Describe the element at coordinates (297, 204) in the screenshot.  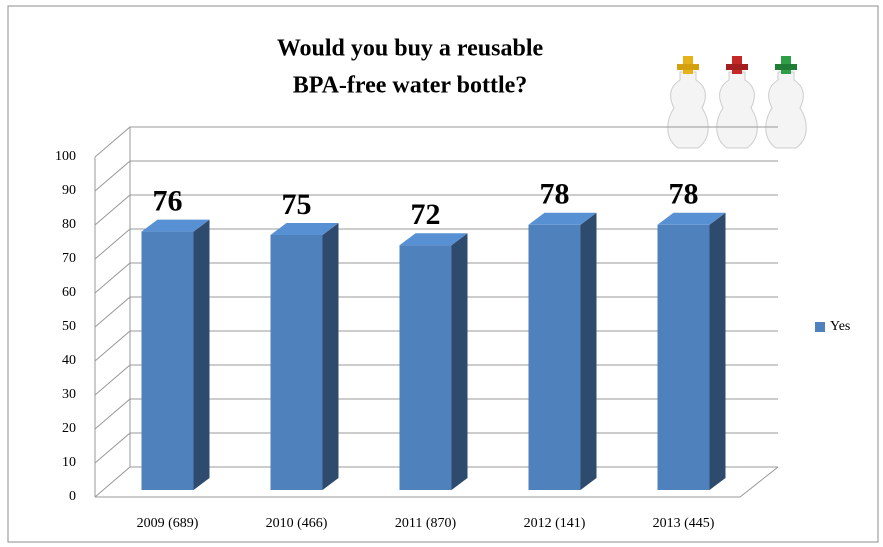
I see `value-label: 75` at that location.